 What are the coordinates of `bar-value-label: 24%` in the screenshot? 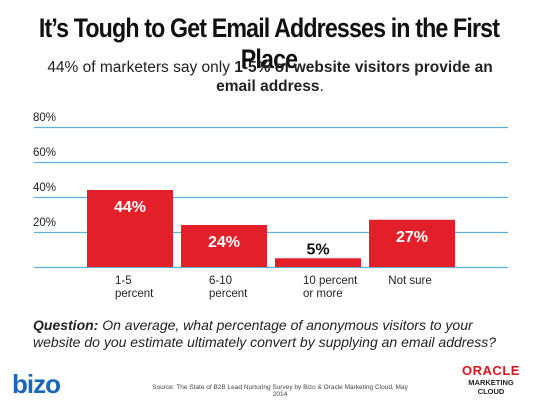 It's located at (224, 242).